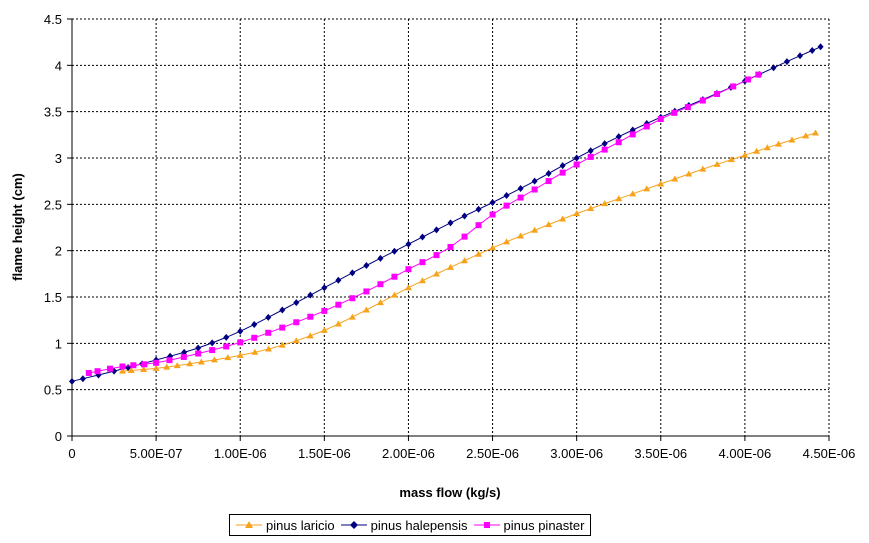 Image resolution: width=869 pixels, height=543 pixels. I want to click on y-tick-label: 3, so click(58, 158).